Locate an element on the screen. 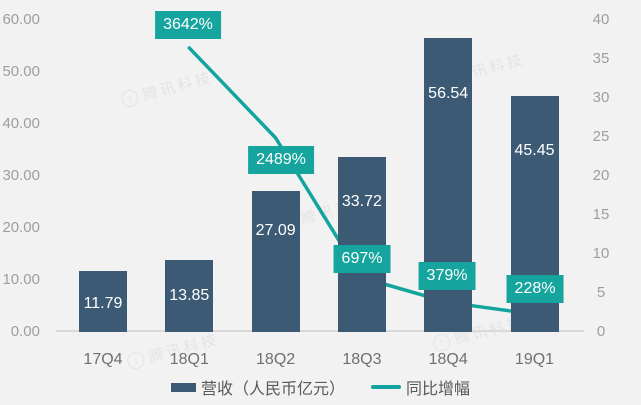  category-label: 19Q1 is located at coordinates (534, 359).